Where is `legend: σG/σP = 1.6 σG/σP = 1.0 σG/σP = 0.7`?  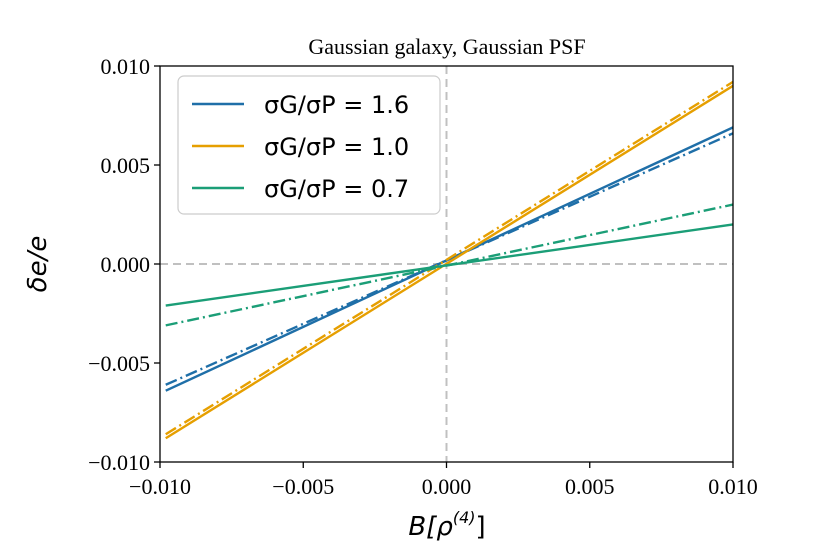
legend: σG/σP = 1.6 σG/σP = 1.0 σG/σP = 0.7 is located at coordinates (309, 145).